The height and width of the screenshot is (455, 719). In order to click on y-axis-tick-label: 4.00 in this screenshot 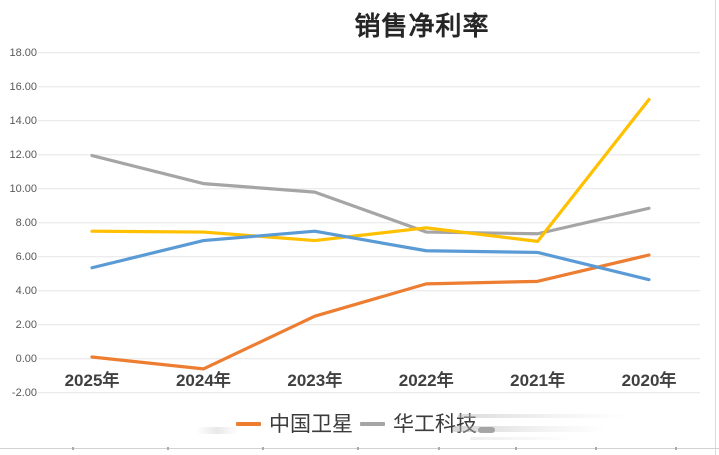, I will do `click(26, 290)`.